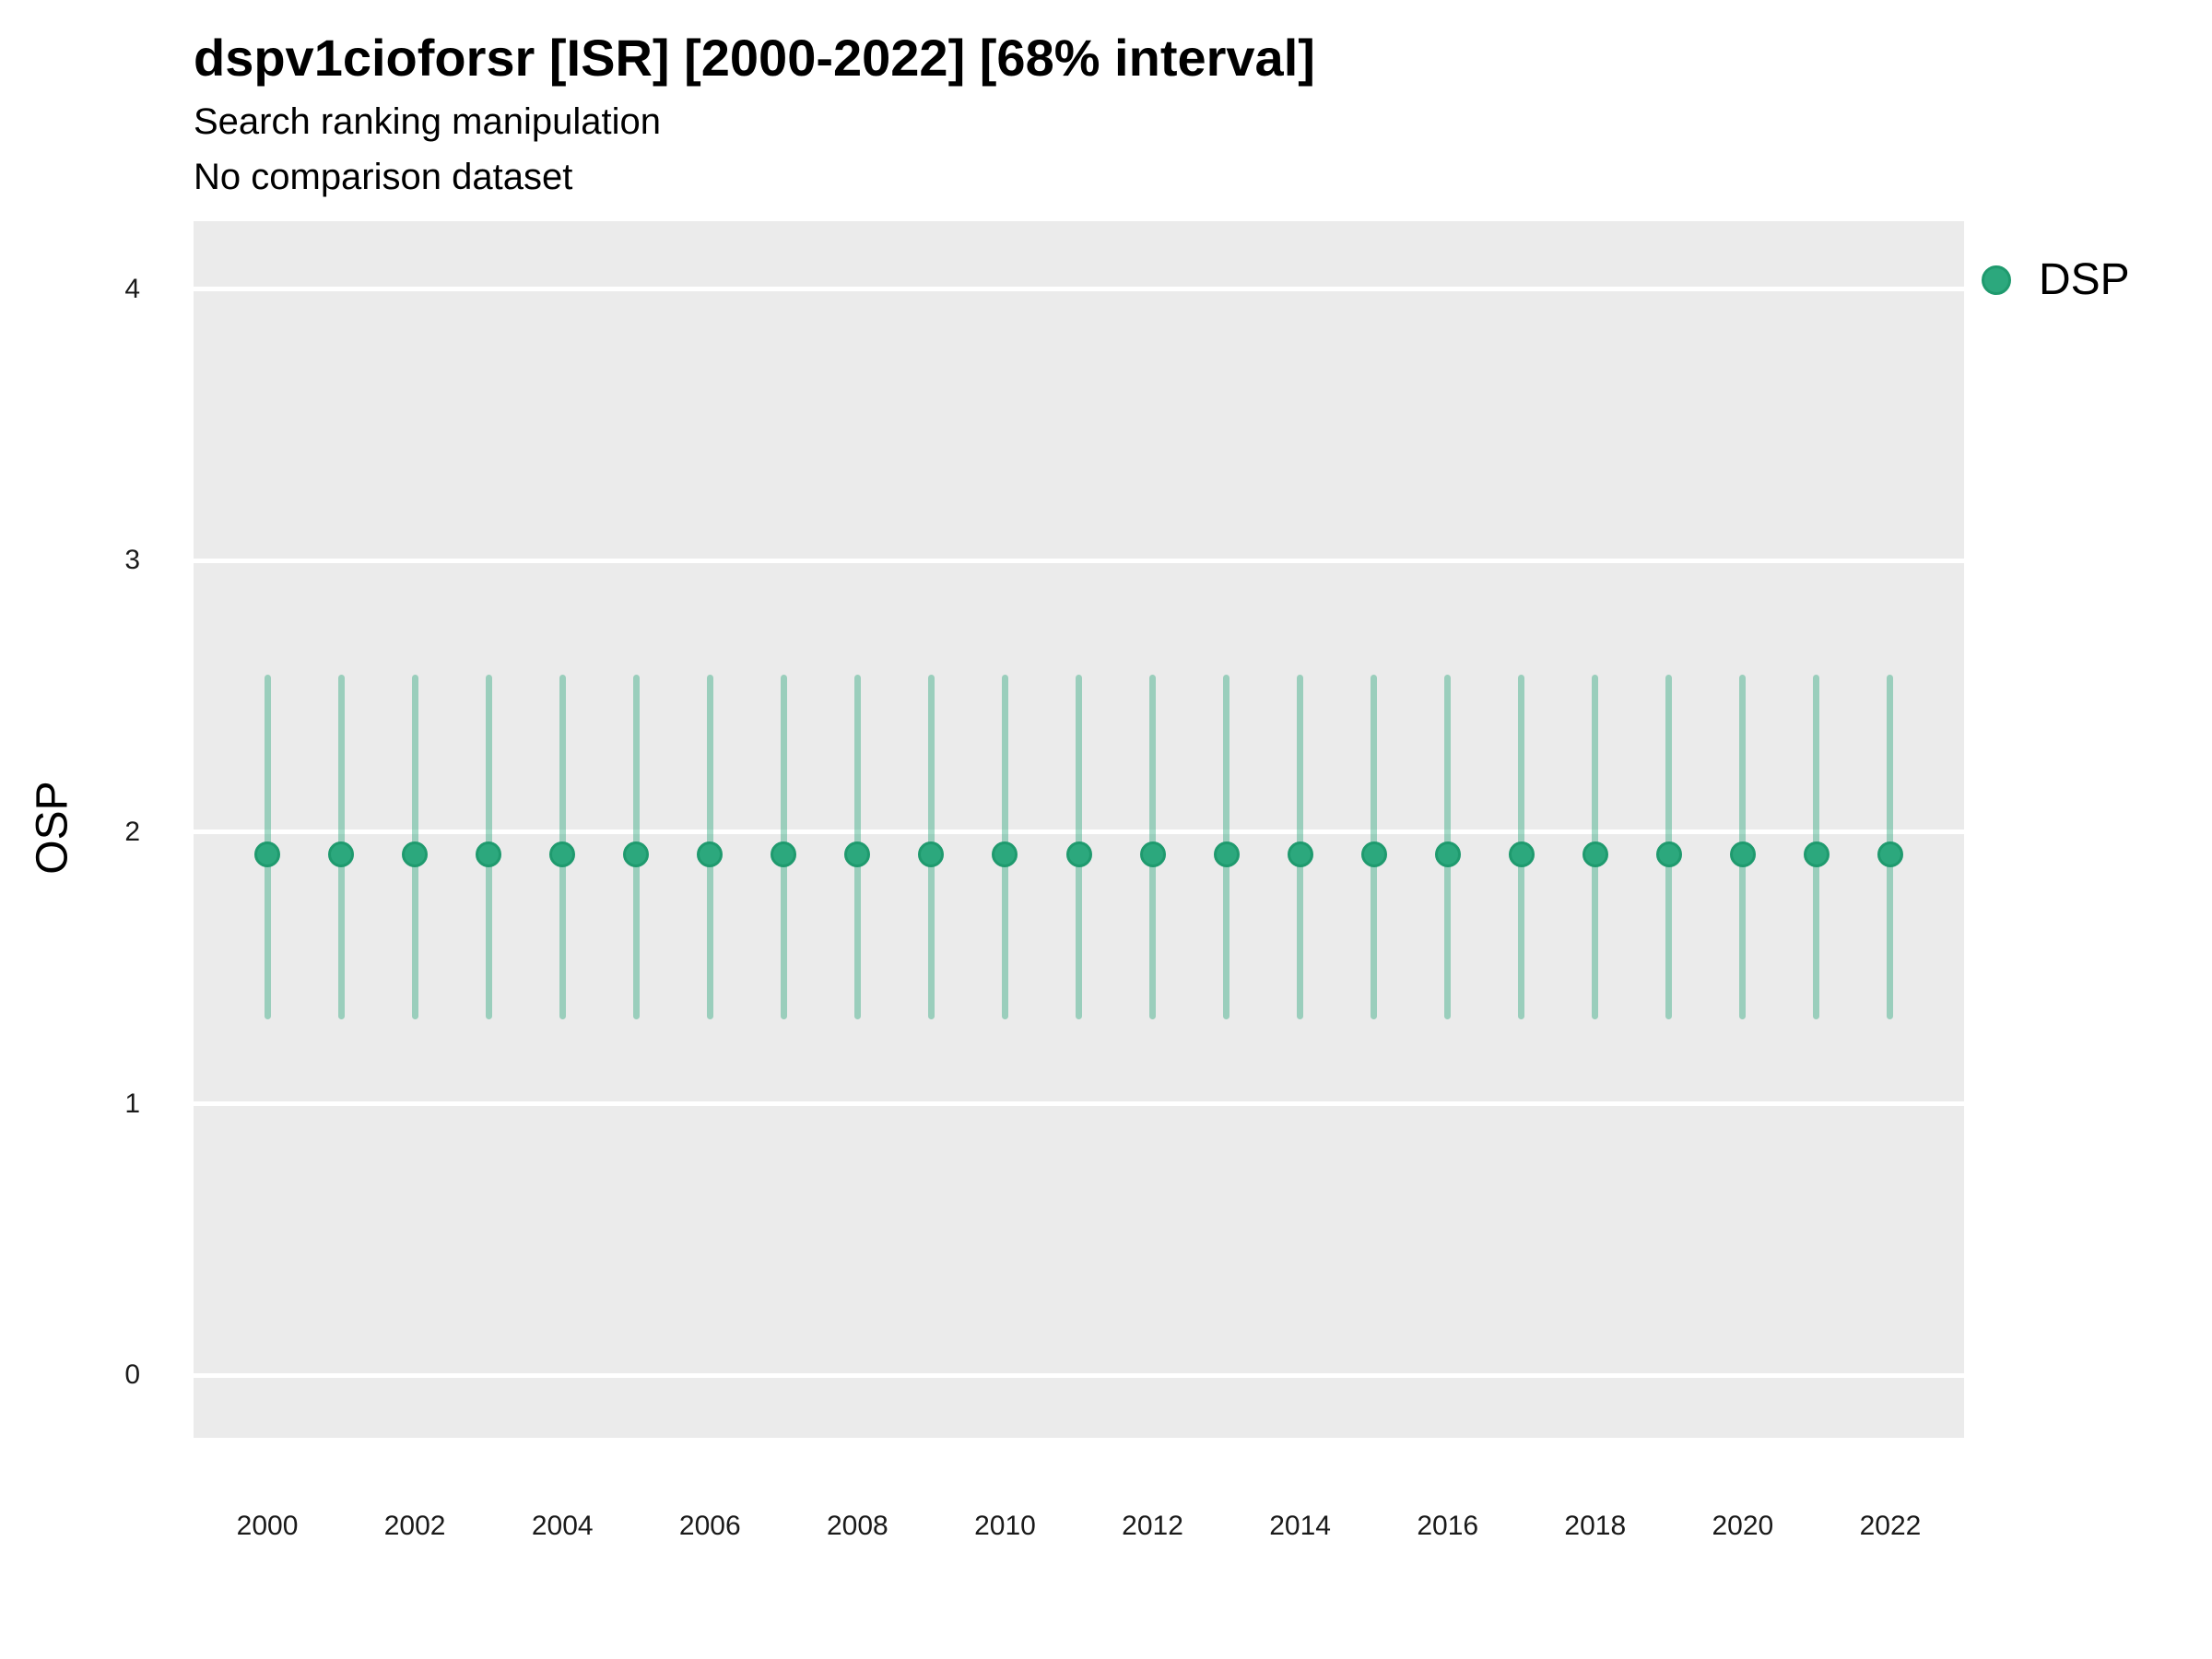  What do you see at coordinates (1152, 1526) in the screenshot?
I see `x-tick-label-2012: 2012` at bounding box center [1152, 1526].